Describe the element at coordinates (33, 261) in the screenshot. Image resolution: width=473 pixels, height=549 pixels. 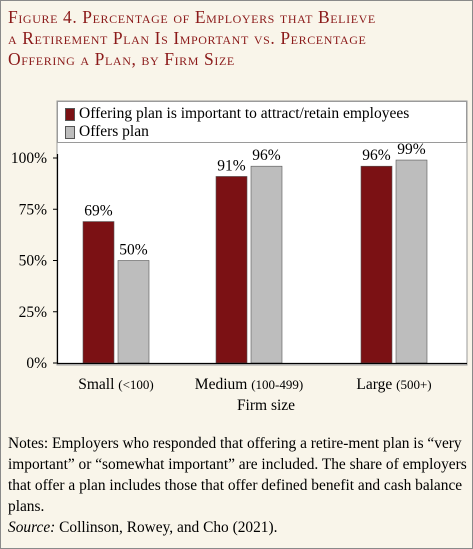
I see `y-tick-label: 50%` at that location.